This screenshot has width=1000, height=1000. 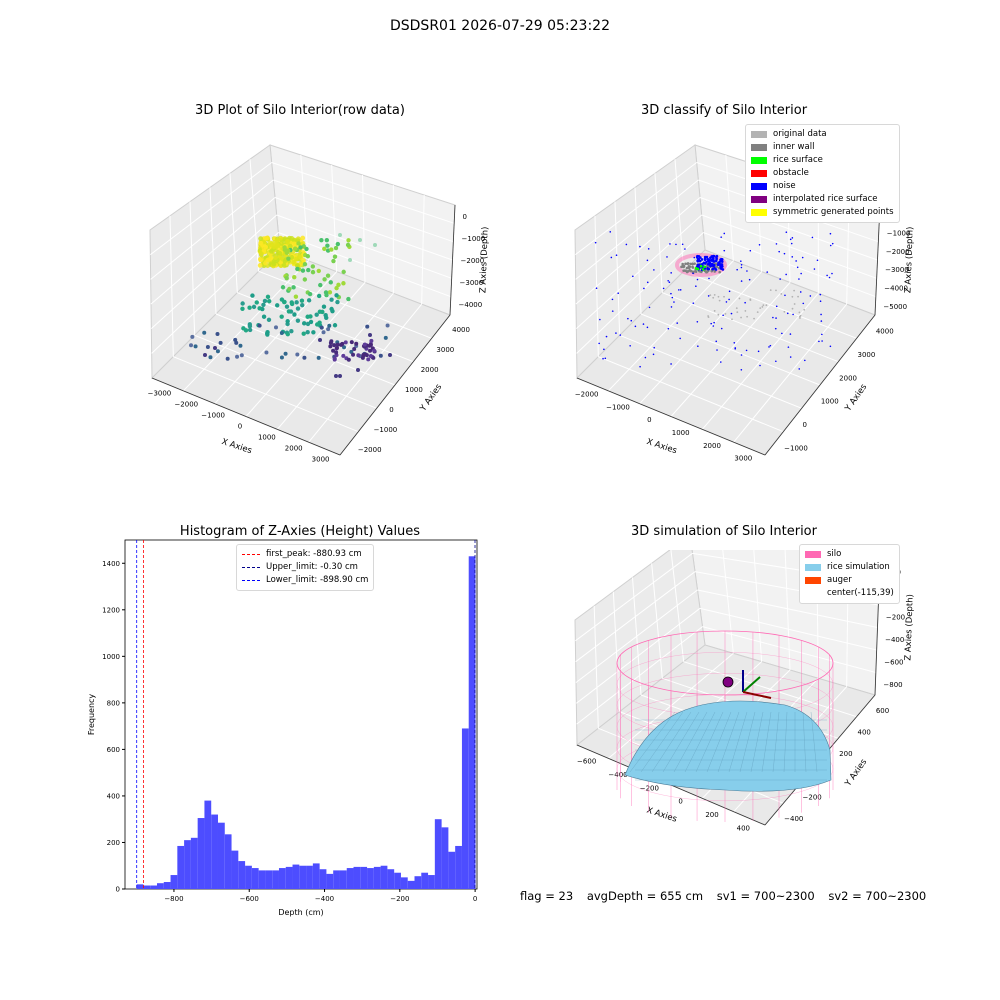 I want to click on rice-surface-point, so click(x=701, y=266).